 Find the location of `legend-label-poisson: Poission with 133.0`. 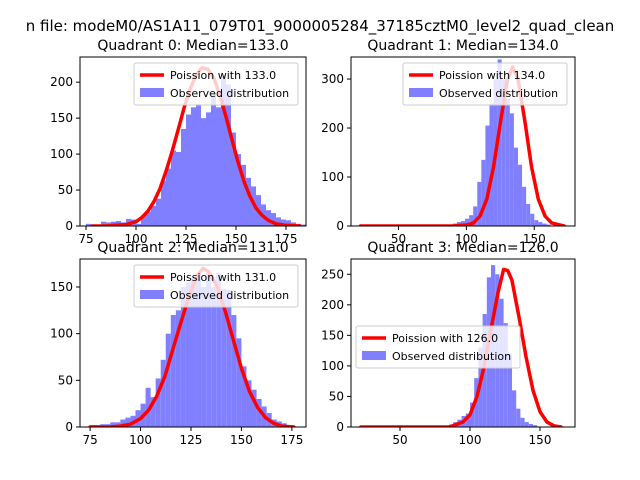

legend-label-poisson: Poission with 133.0 is located at coordinates (223, 75).